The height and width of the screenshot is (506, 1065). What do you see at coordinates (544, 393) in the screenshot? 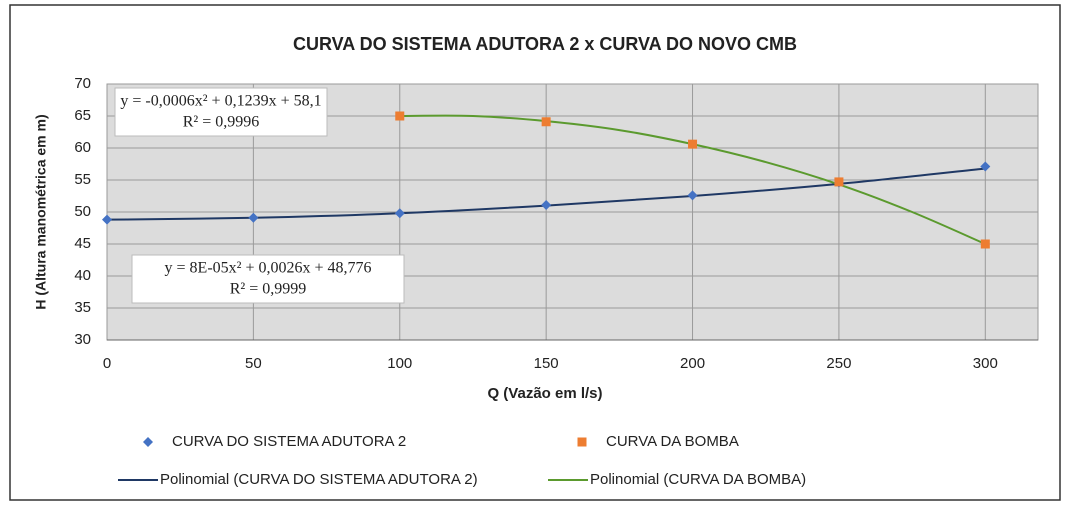
I see `x-axis-title: Q (Vazão em l/s)` at bounding box center [544, 393].